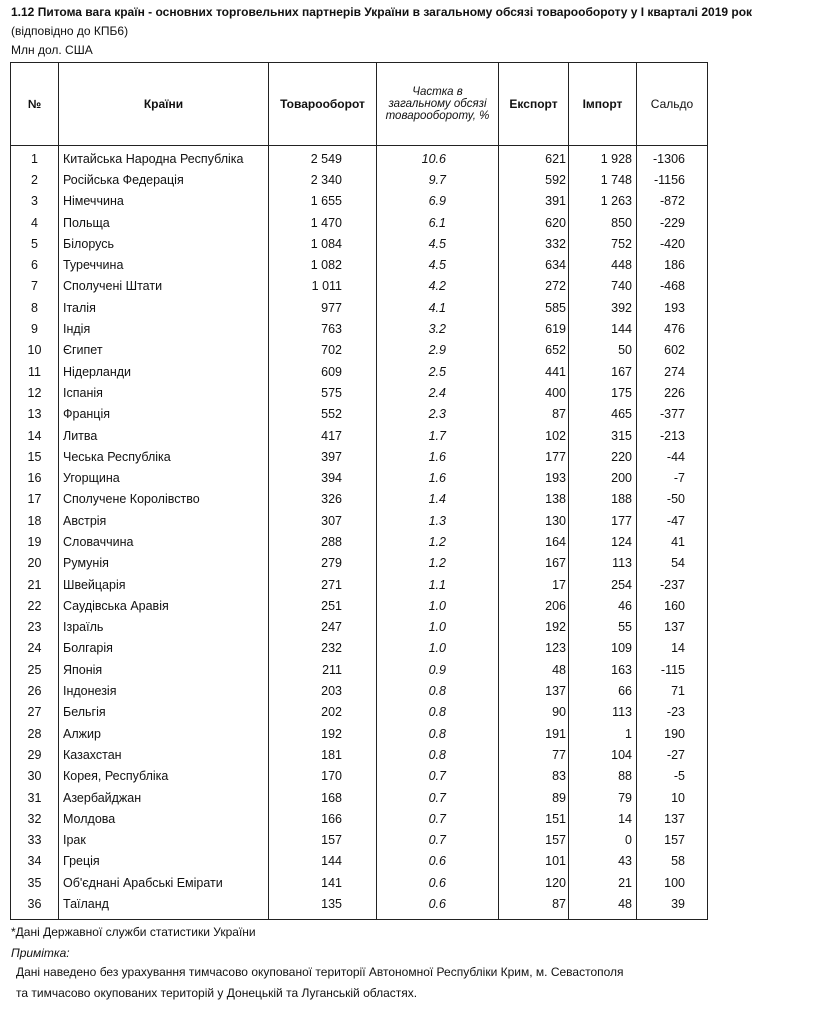 The height and width of the screenshot is (1014, 818). I want to click on table-cell: 22, so click(34, 606).